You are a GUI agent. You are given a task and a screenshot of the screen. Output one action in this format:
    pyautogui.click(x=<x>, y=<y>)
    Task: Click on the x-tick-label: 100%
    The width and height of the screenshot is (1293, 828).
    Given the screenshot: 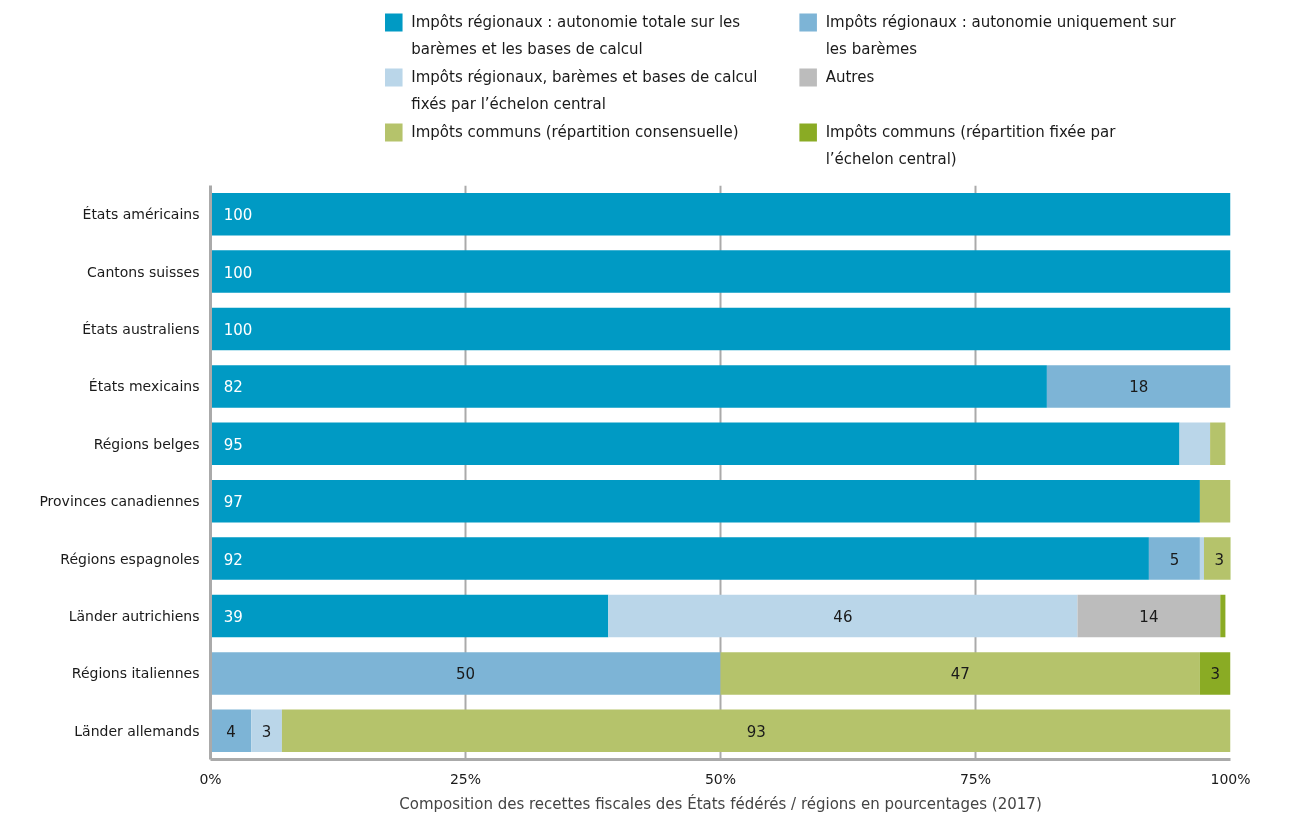 What is the action you would take?
    pyautogui.click(x=1230, y=778)
    